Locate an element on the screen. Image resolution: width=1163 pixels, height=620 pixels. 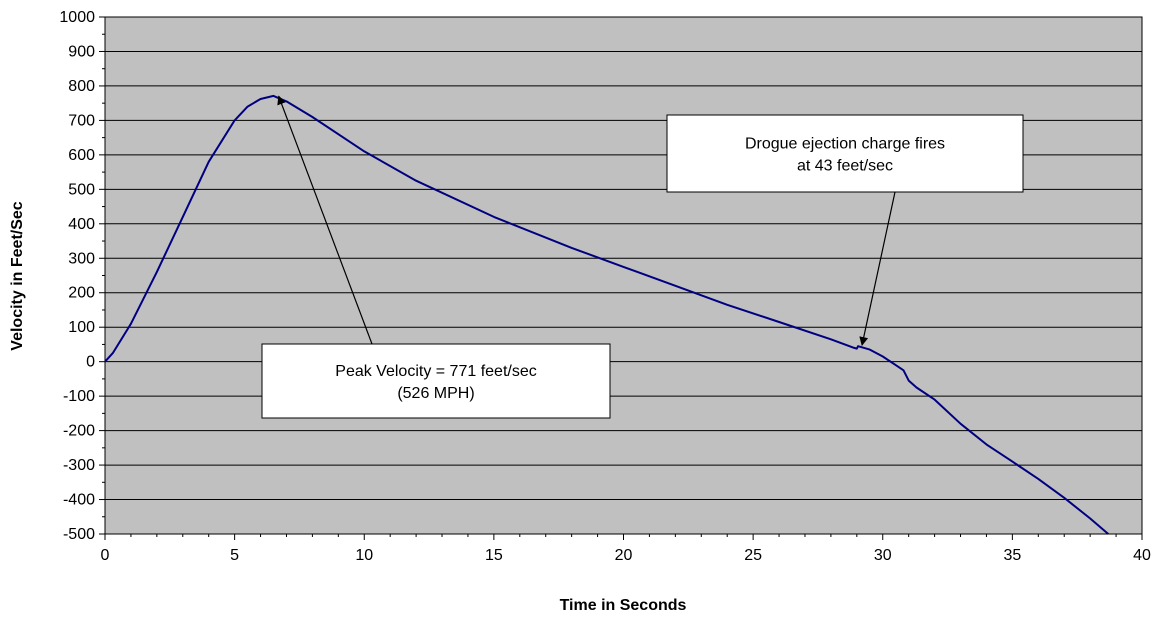
y-tick-label: -200 is located at coordinates (79, 431).